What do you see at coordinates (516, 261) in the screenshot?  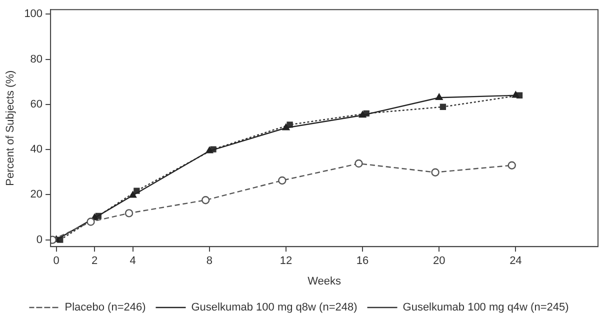 I see `x-tick-label: 24` at bounding box center [516, 261].